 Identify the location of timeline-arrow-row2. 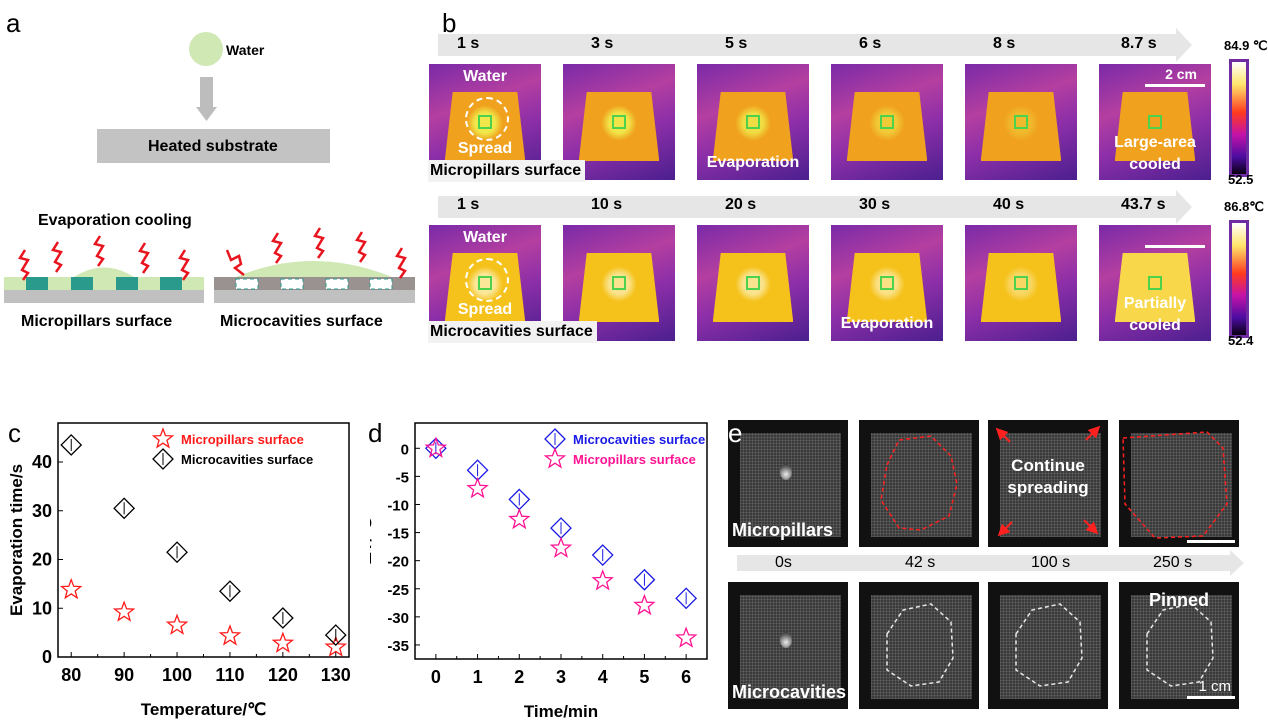
(815, 207).